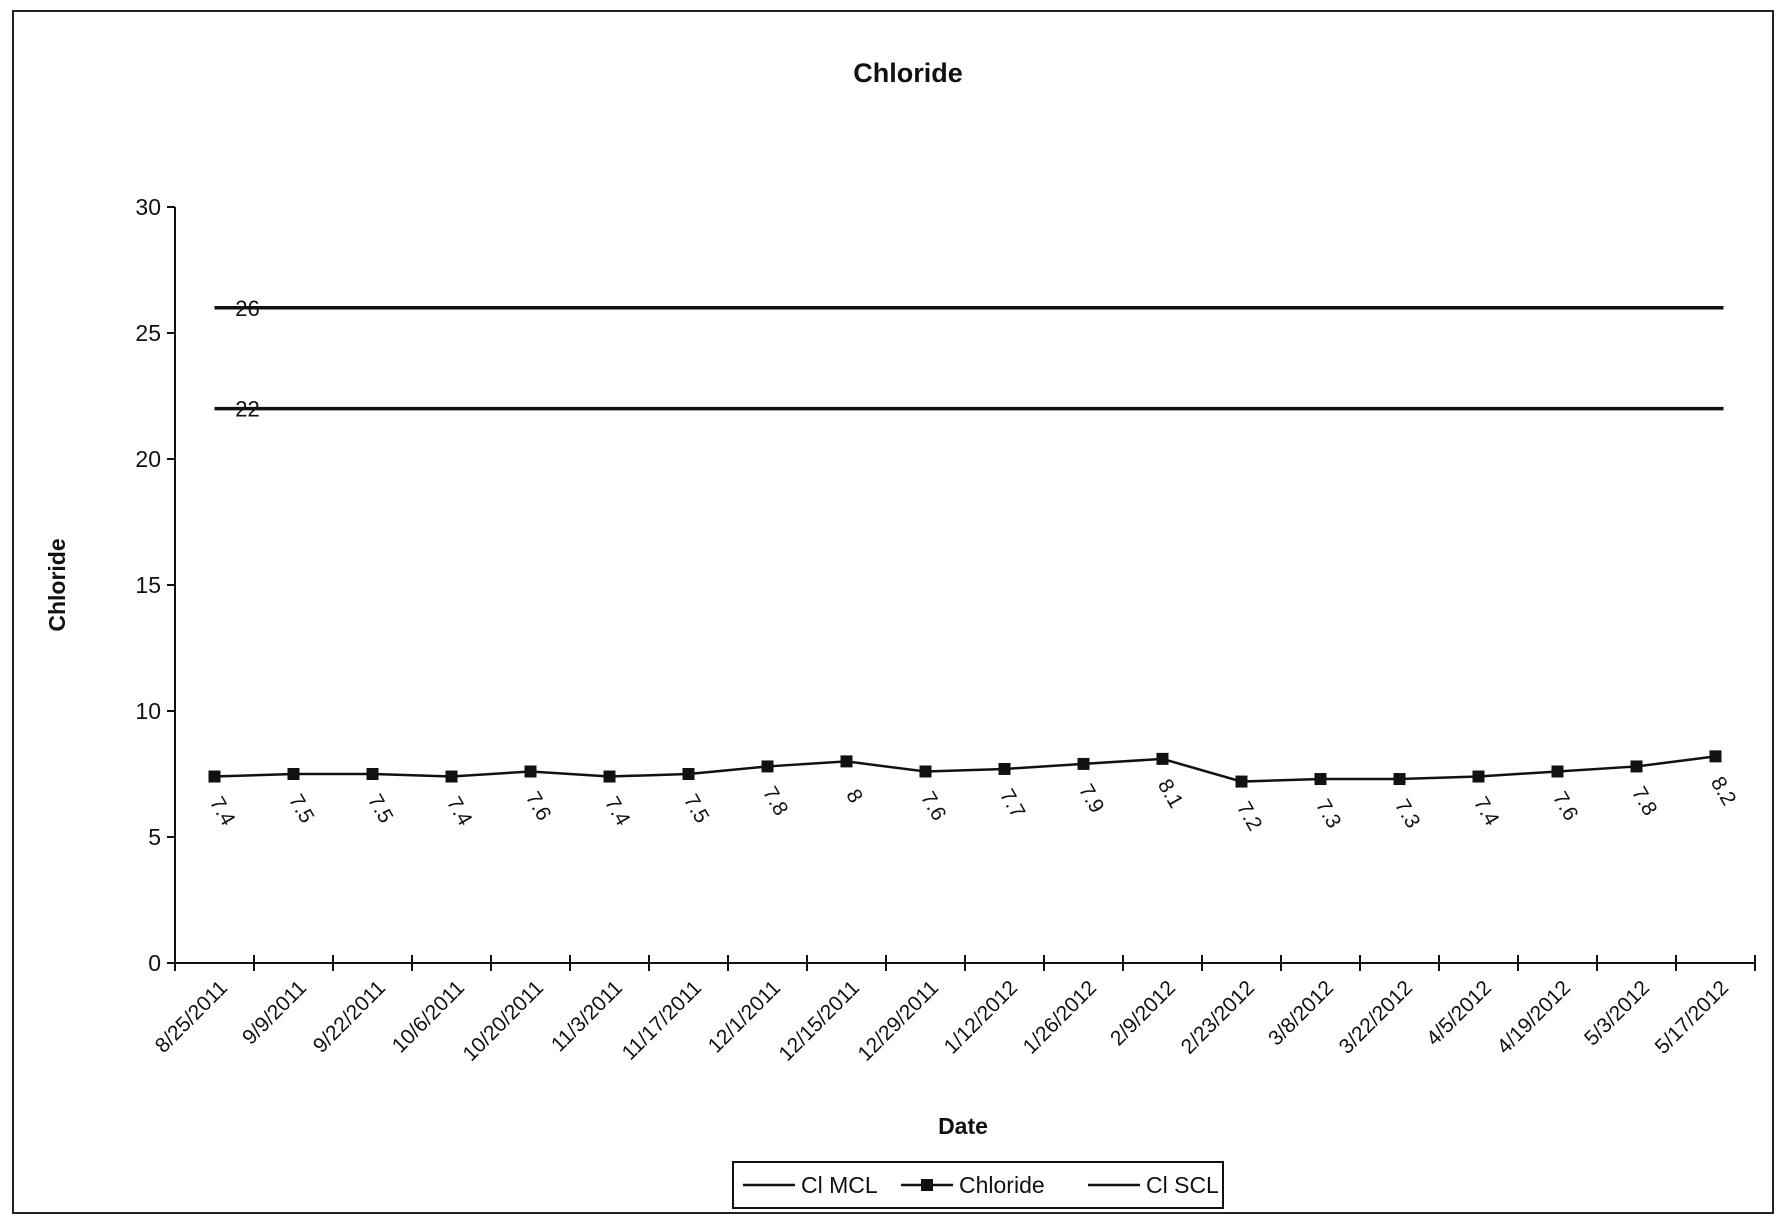 This screenshot has height=1218, width=1784. I want to click on y-tick-label: 25, so click(148, 333).